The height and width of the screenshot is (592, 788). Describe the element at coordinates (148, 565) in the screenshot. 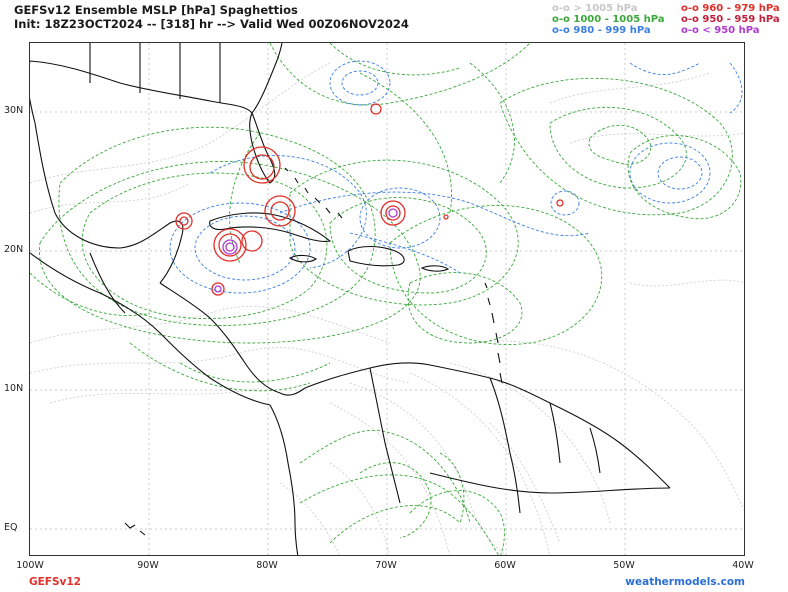

I see `lon-label-90w: 90W` at that location.